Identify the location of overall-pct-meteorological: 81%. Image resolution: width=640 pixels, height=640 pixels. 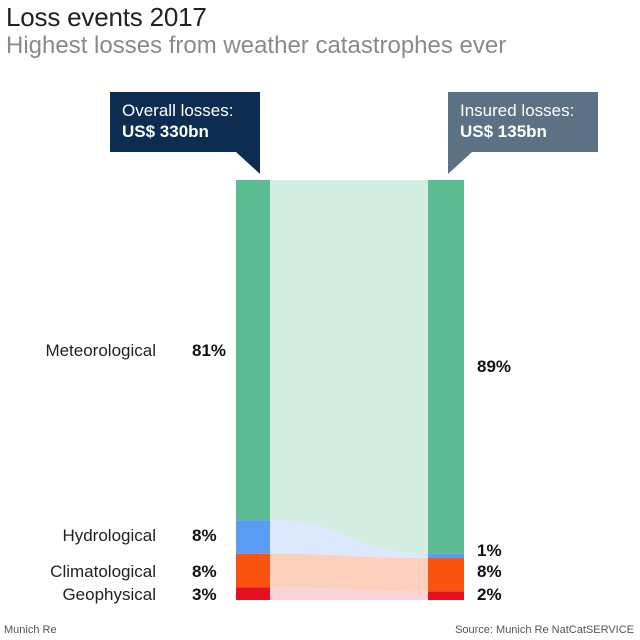
(209, 350).